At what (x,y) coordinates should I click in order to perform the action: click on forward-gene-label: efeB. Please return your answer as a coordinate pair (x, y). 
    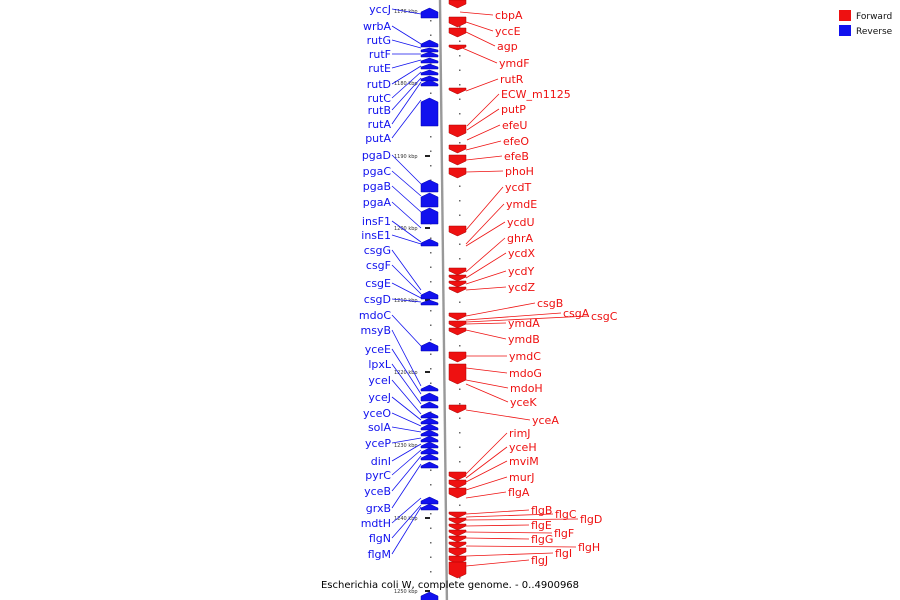
    Looking at the image, I should click on (516, 156).